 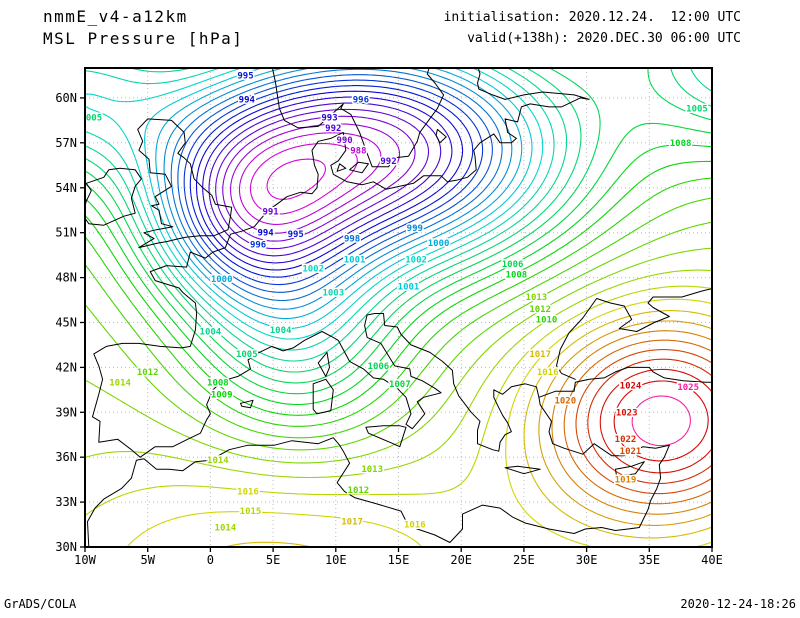 What do you see at coordinates (409, 288) in the screenshot?
I see `contour-label: 1001` at bounding box center [409, 288].